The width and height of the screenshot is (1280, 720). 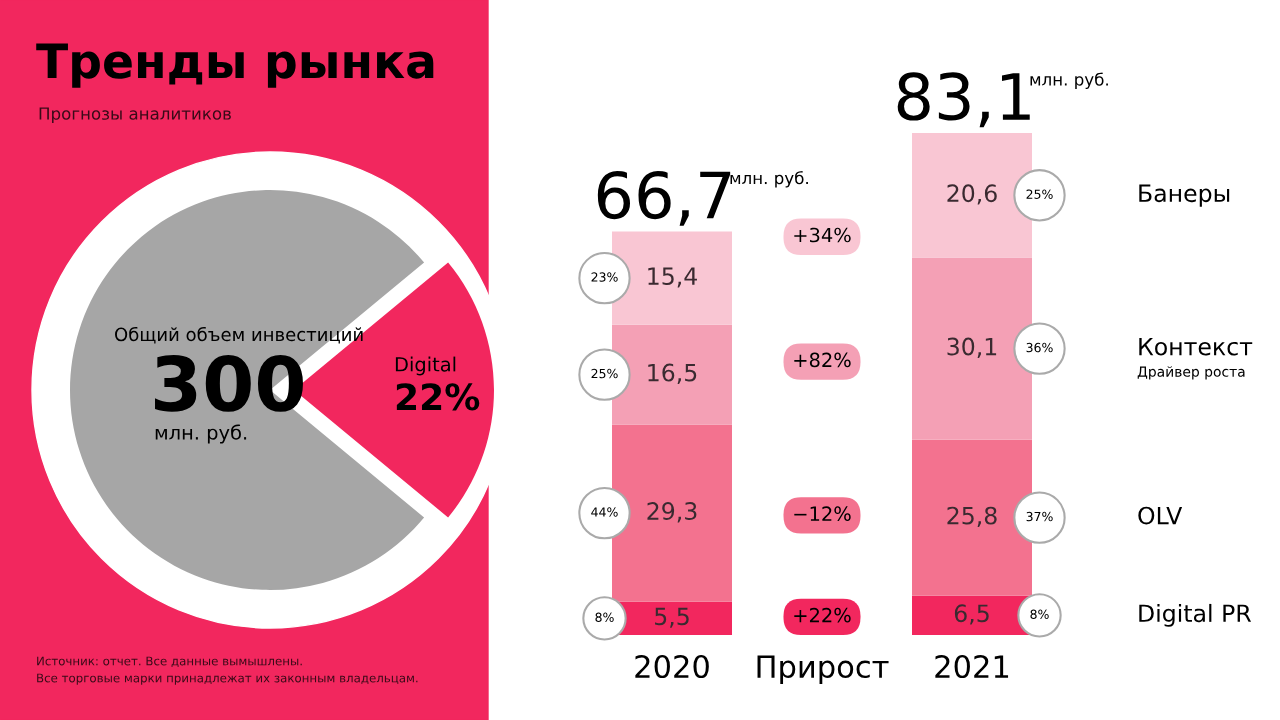 What do you see at coordinates (963, 100) in the screenshot?
I see `total-label: 83,1` at bounding box center [963, 100].